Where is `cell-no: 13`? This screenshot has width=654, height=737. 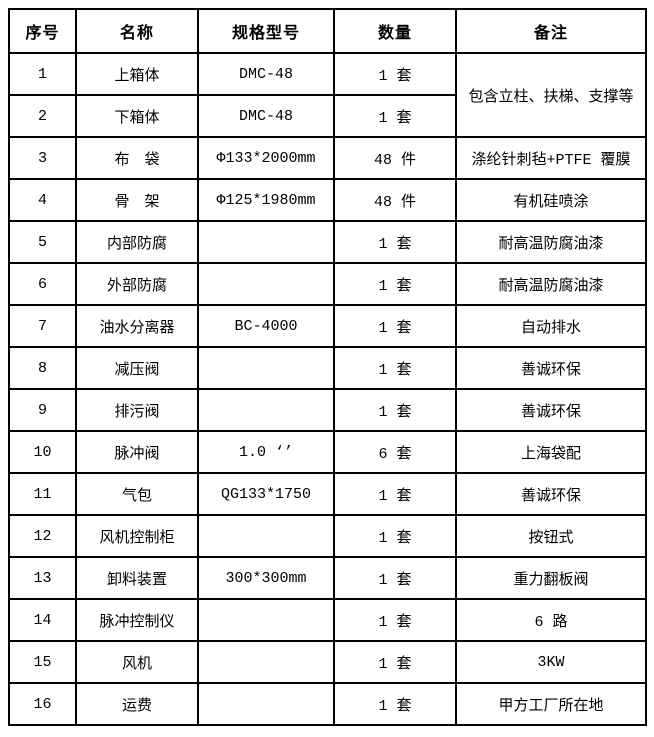
cell-no: 13 is located at coordinates (42, 578).